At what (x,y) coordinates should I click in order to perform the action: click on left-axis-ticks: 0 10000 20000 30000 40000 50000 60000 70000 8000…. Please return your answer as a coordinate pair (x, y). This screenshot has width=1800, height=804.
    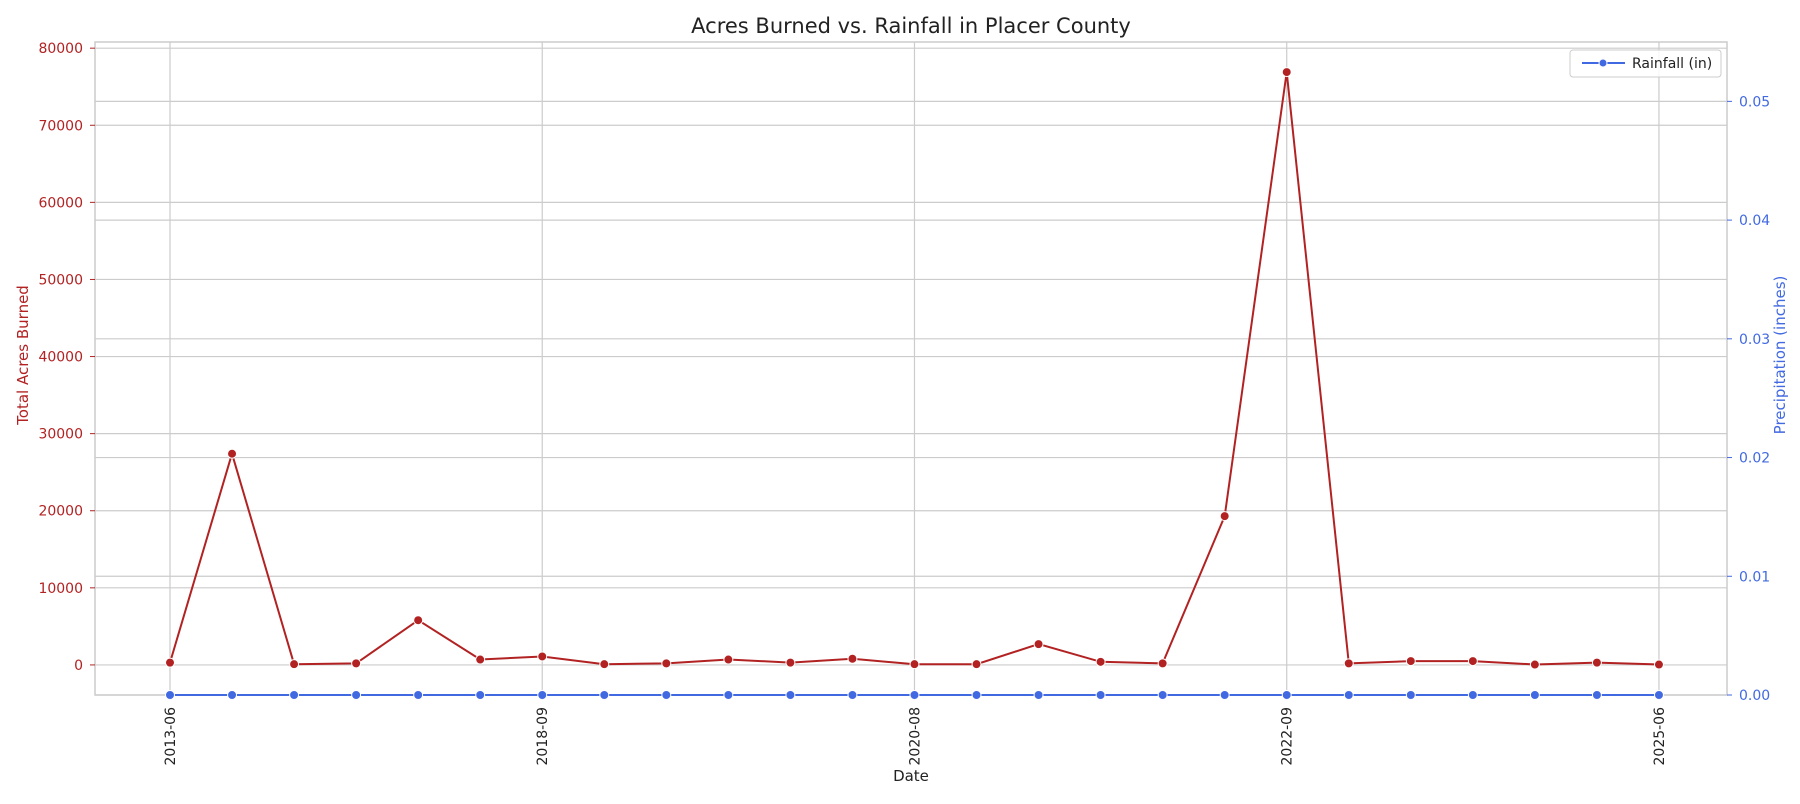
    Looking at the image, I should click on (66, 357).